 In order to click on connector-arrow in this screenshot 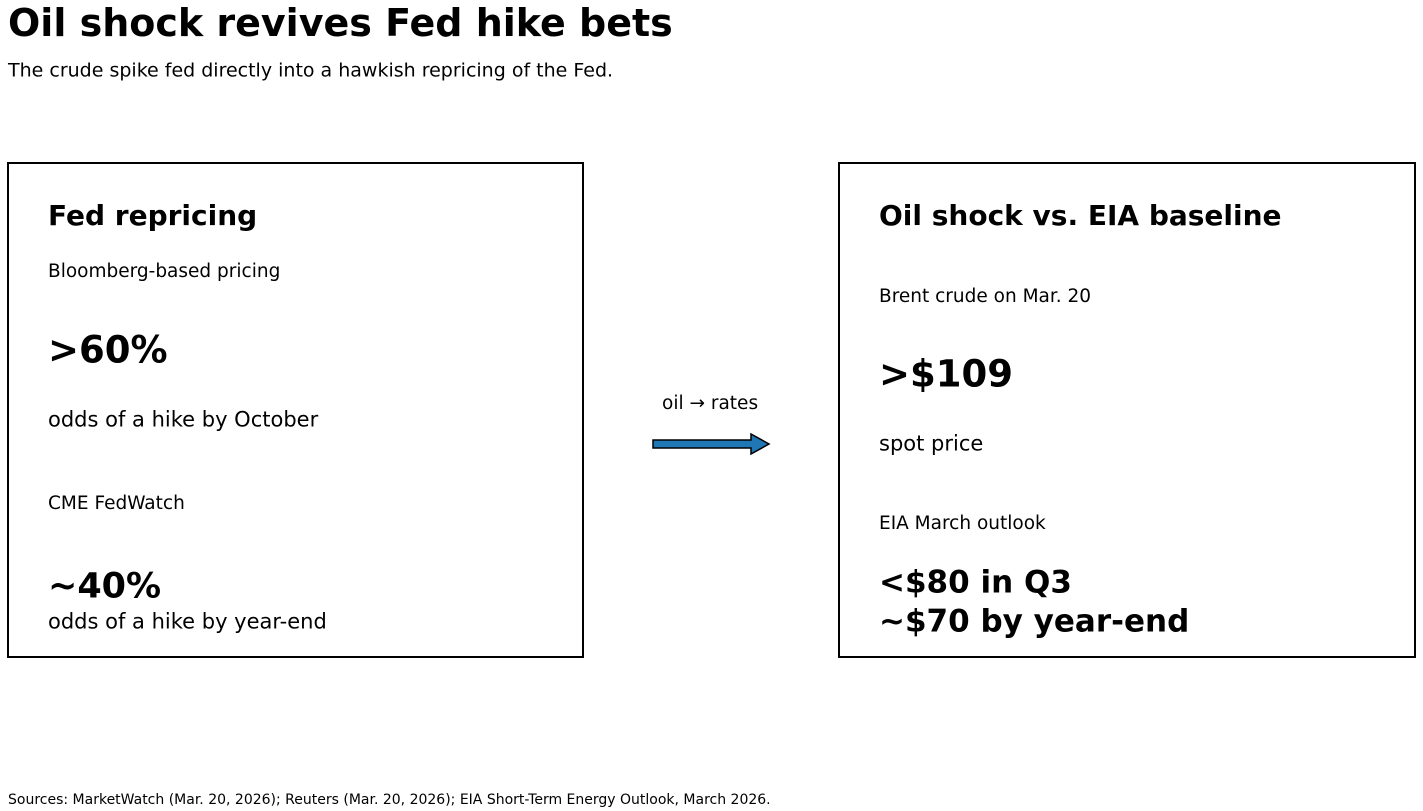, I will do `click(711, 444)`.